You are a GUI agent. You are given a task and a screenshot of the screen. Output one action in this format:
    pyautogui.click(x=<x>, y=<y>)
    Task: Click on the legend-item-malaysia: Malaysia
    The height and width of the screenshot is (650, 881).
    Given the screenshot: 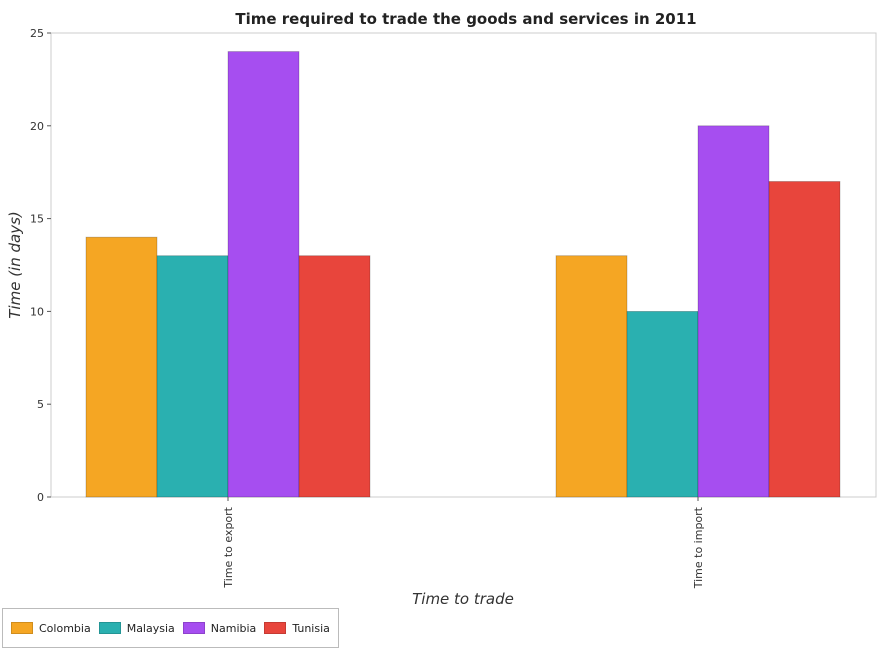 What is the action you would take?
    pyautogui.click(x=136, y=628)
    